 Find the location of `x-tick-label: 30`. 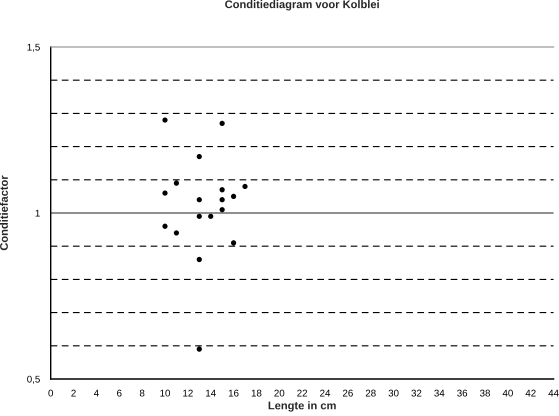

x-tick-label: 30 is located at coordinates (393, 393).